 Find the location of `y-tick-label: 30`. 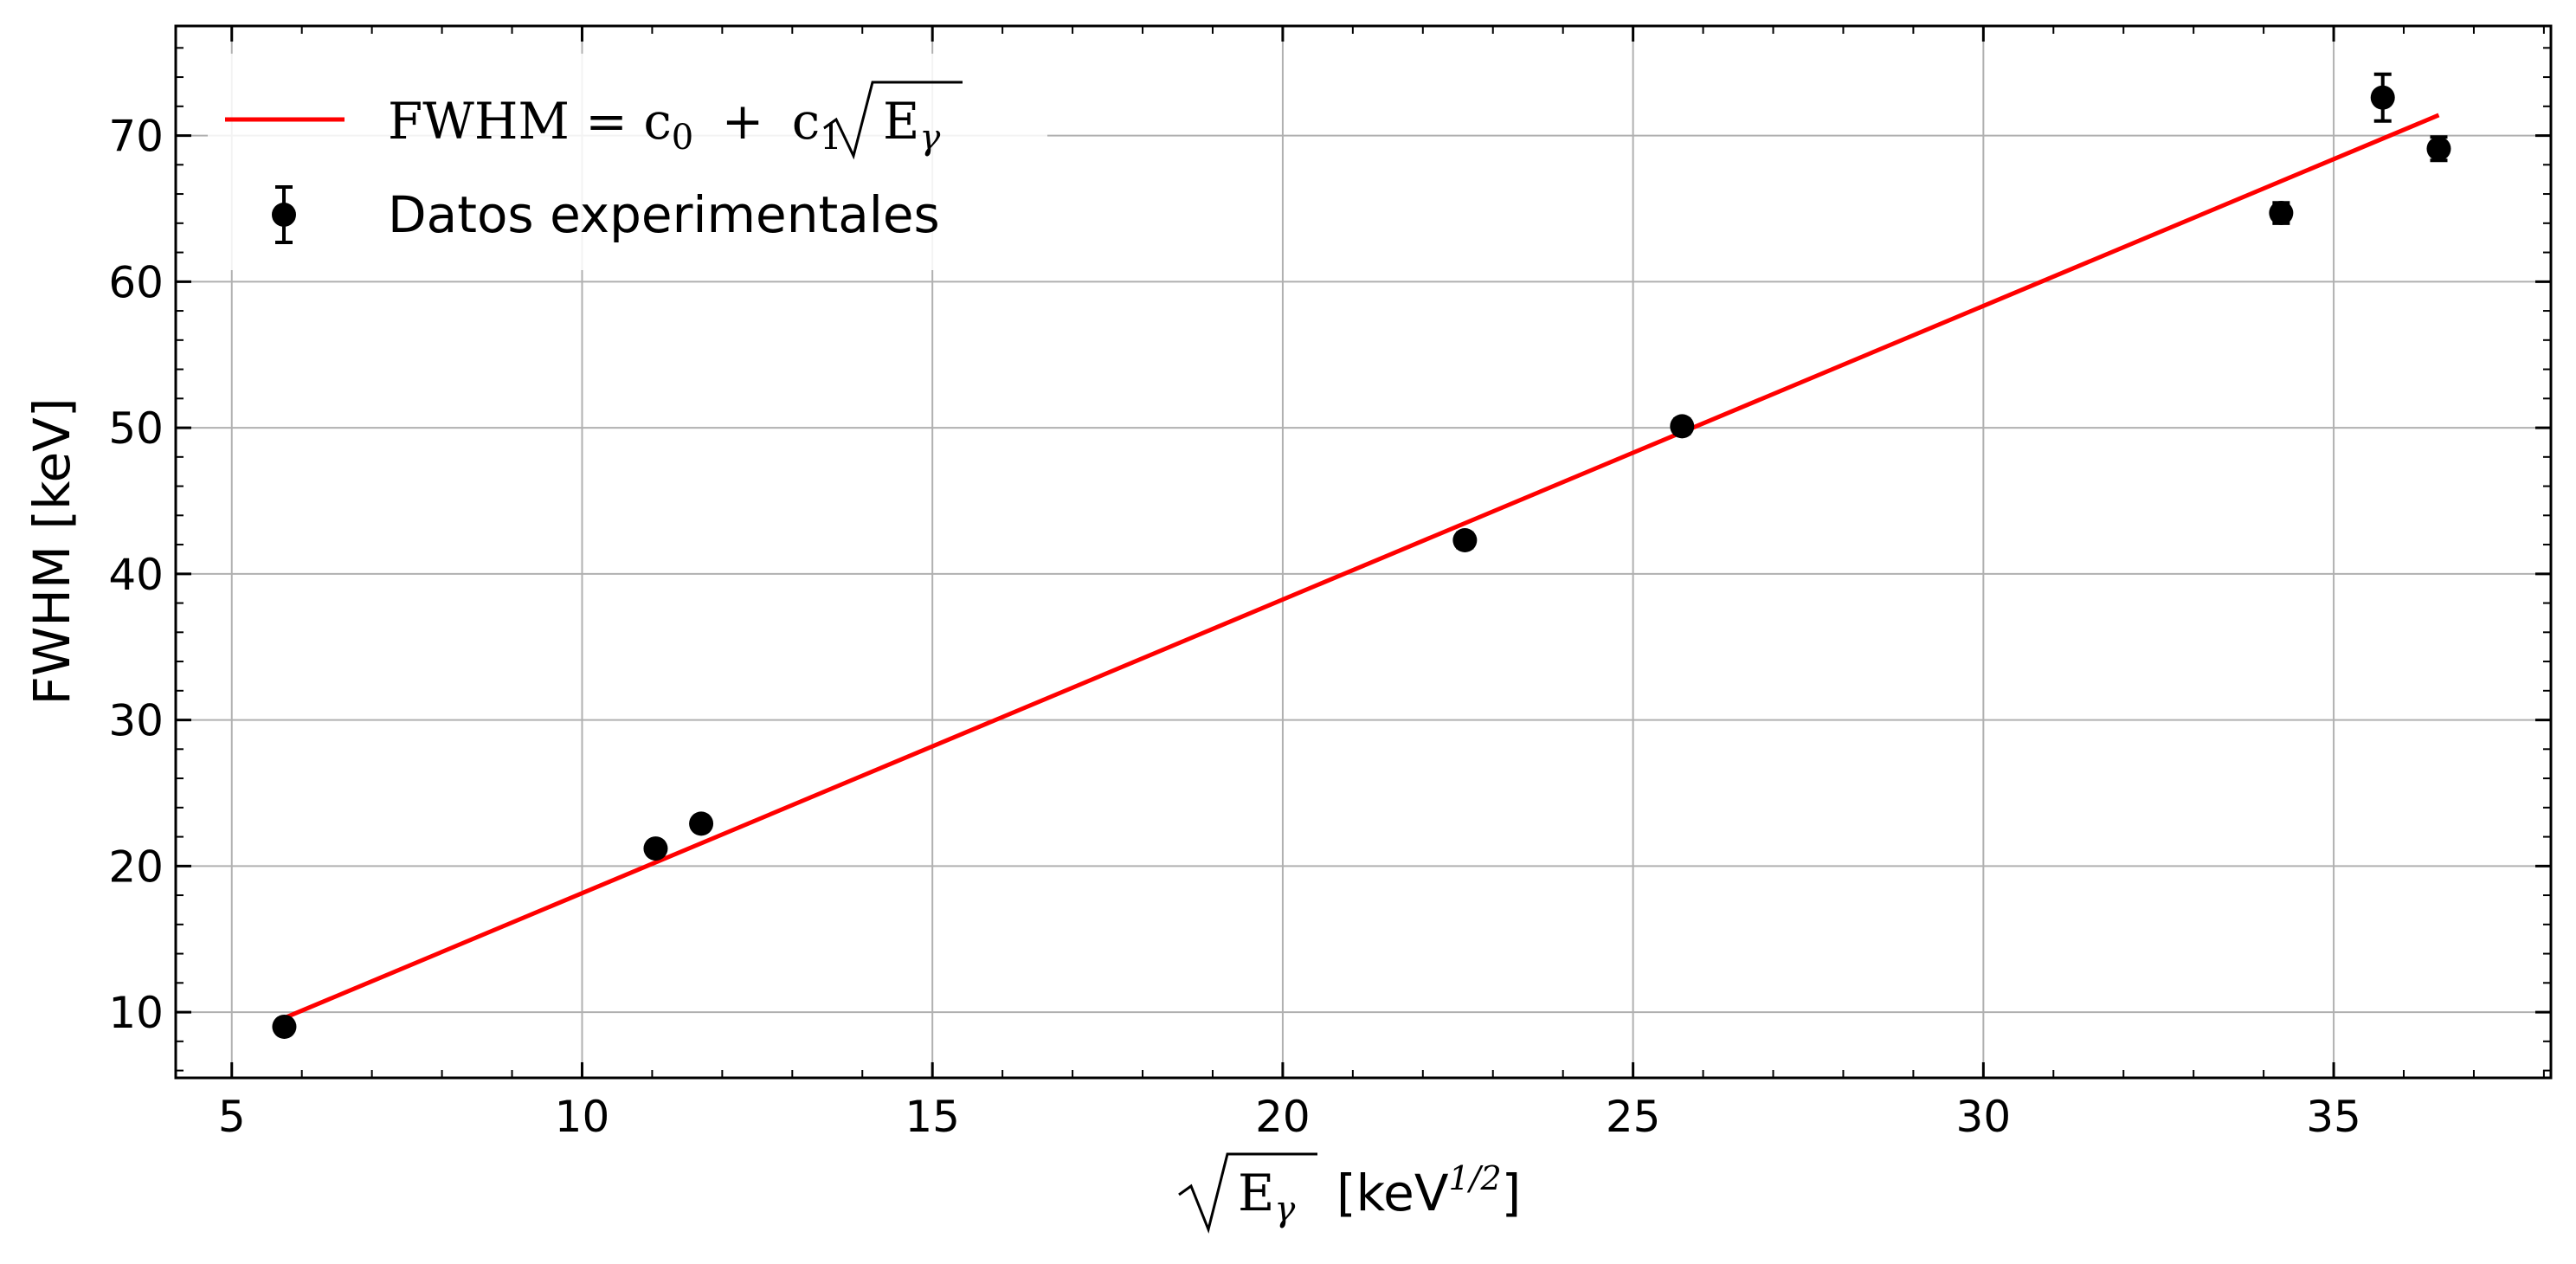

y-tick-label: 30 is located at coordinates (136, 721).